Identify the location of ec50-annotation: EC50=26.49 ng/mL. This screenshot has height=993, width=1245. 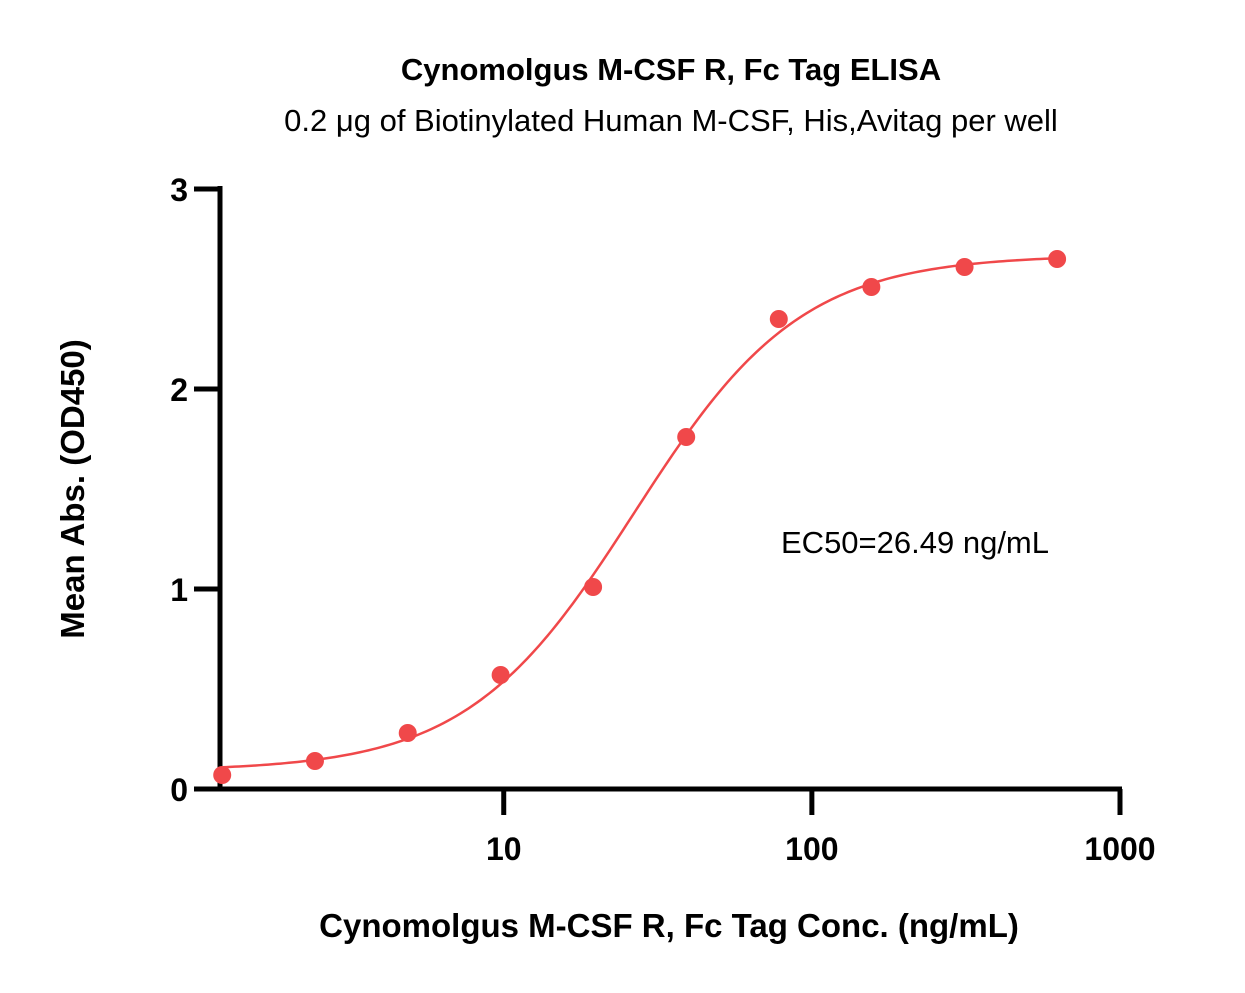
(915, 542).